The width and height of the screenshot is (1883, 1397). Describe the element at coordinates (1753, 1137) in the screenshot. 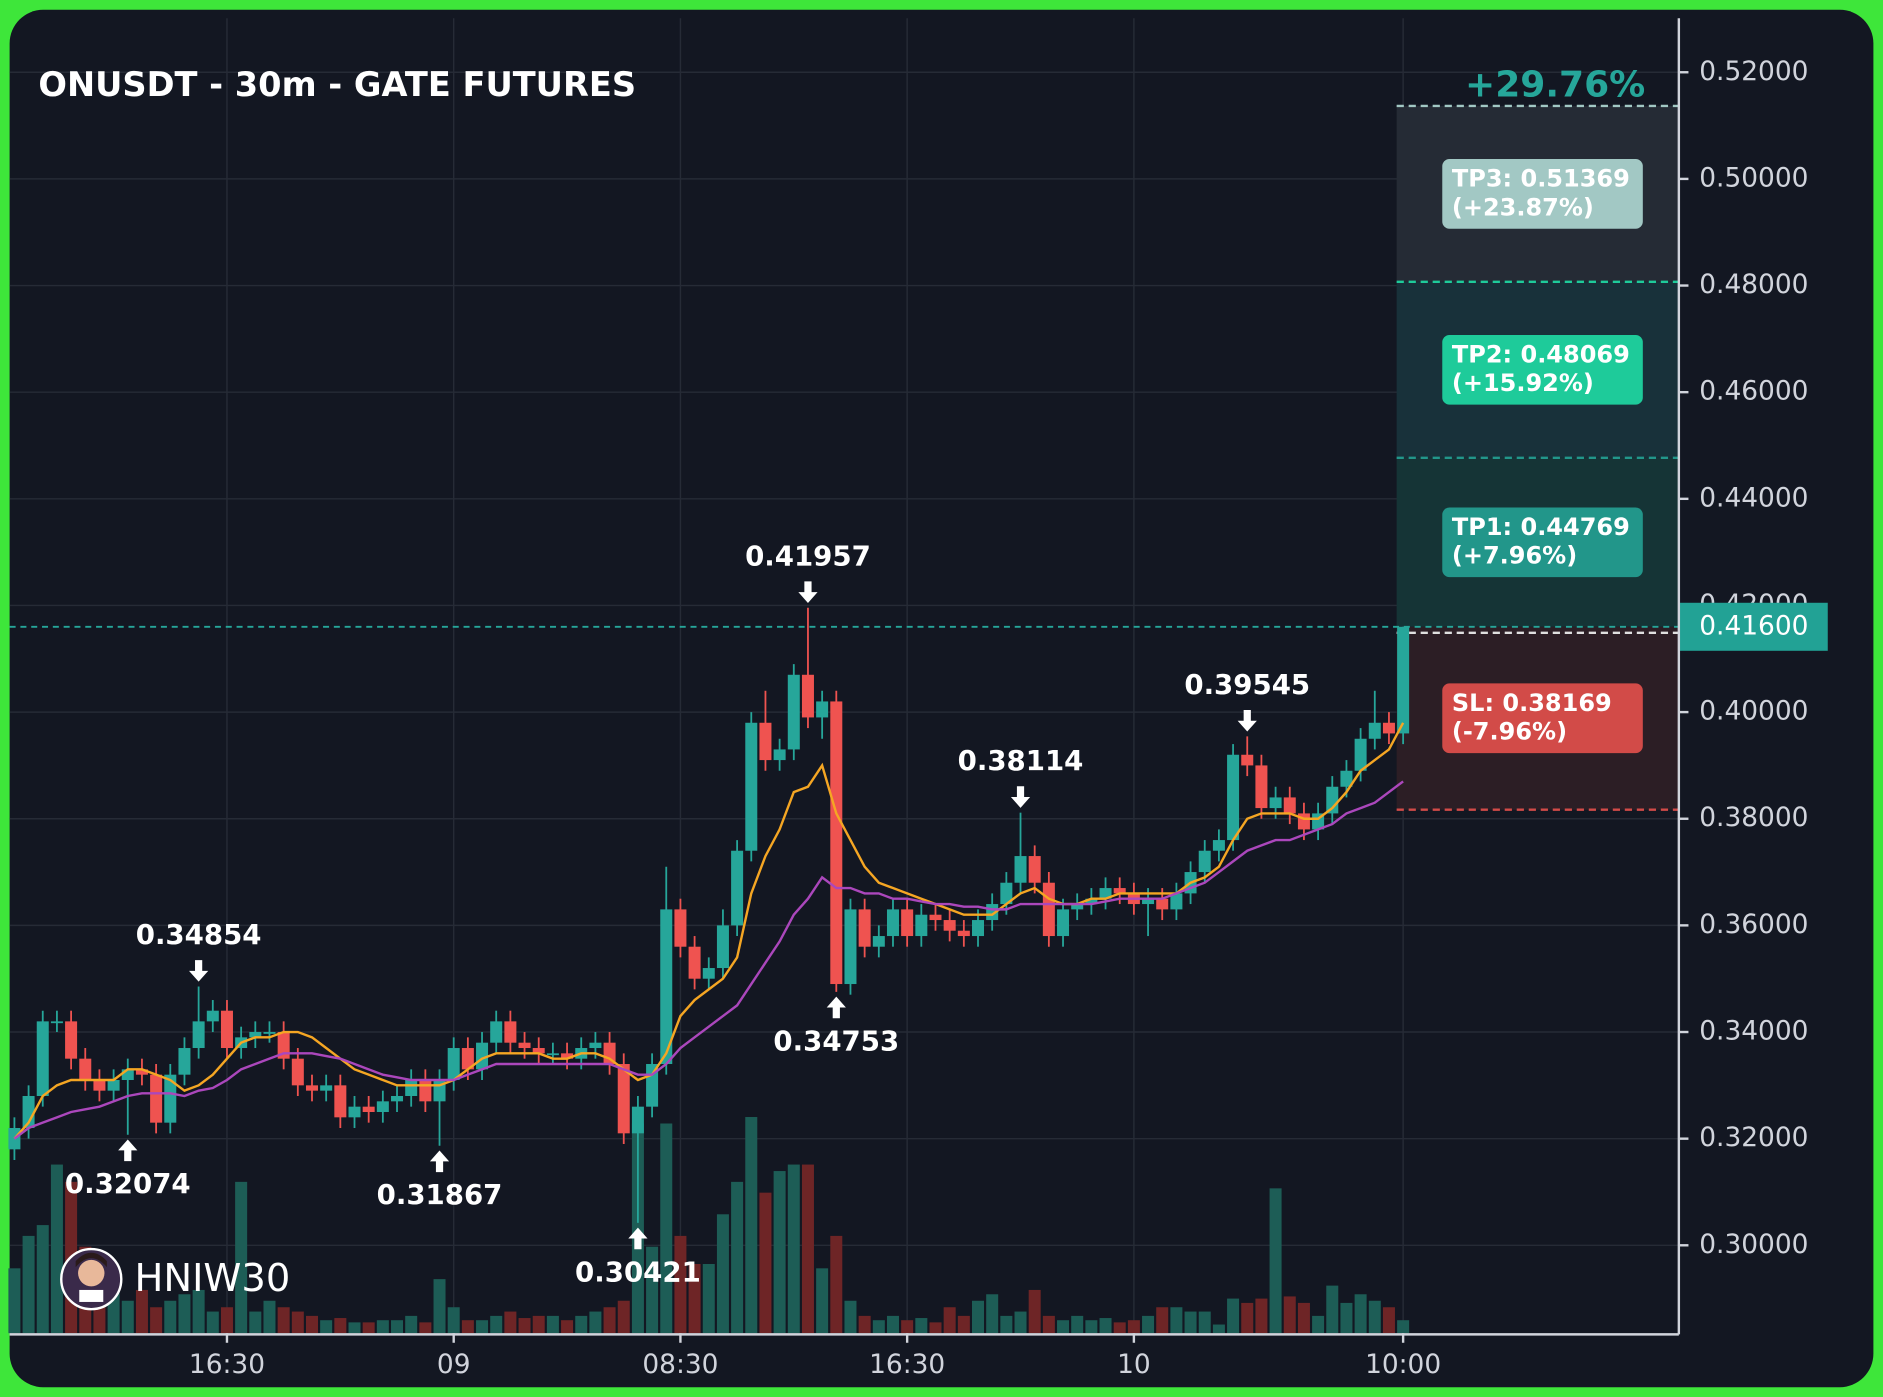

I see `y-tick-label: 0.32000` at that location.